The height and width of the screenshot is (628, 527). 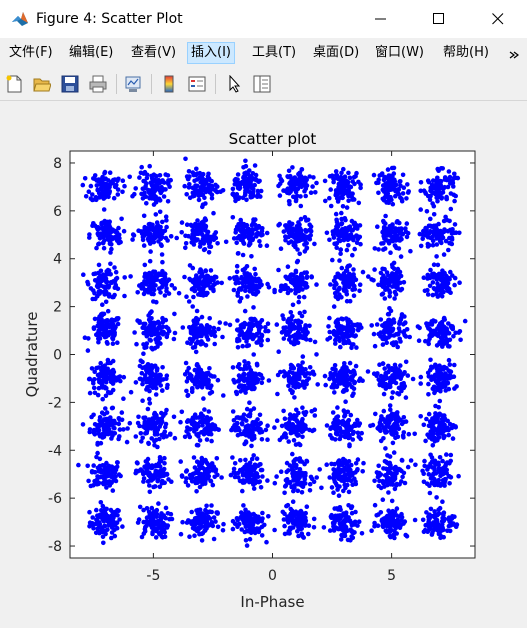 What do you see at coordinates (234, 84) in the screenshot?
I see `edit-plot-button` at bounding box center [234, 84].